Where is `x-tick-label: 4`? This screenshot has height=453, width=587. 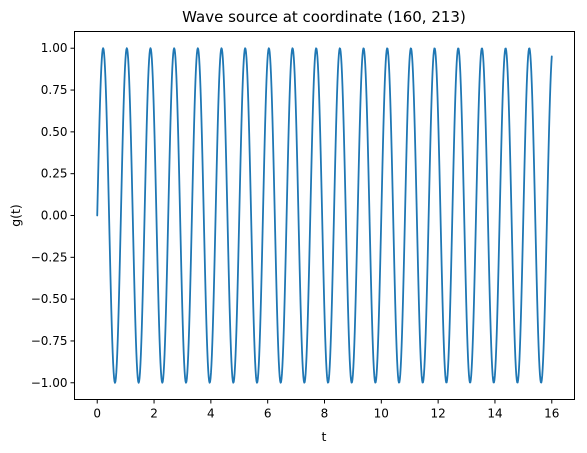 x-tick-label: 4 is located at coordinates (211, 414).